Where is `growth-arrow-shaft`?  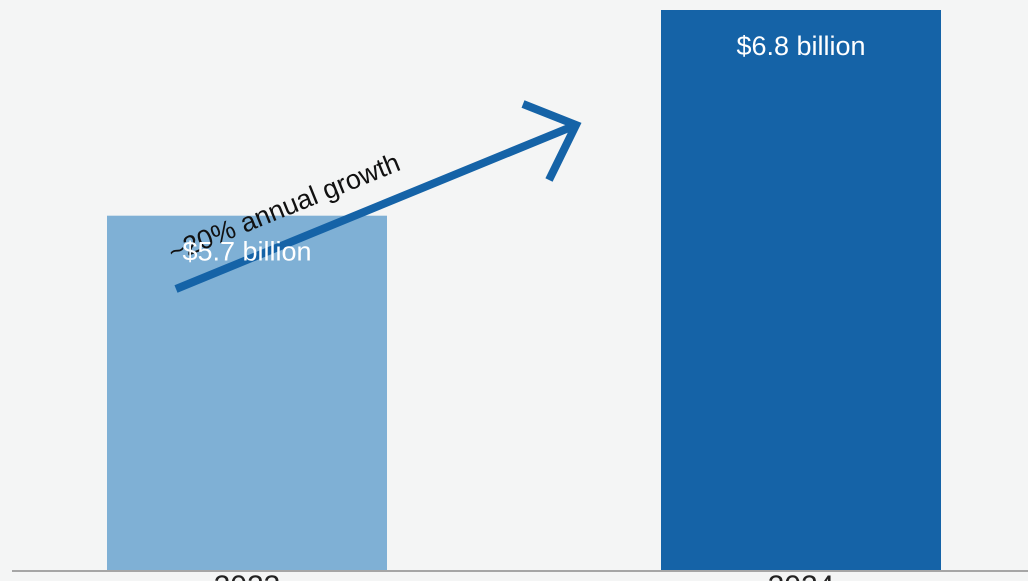 growth-arrow-shaft is located at coordinates (376, 207).